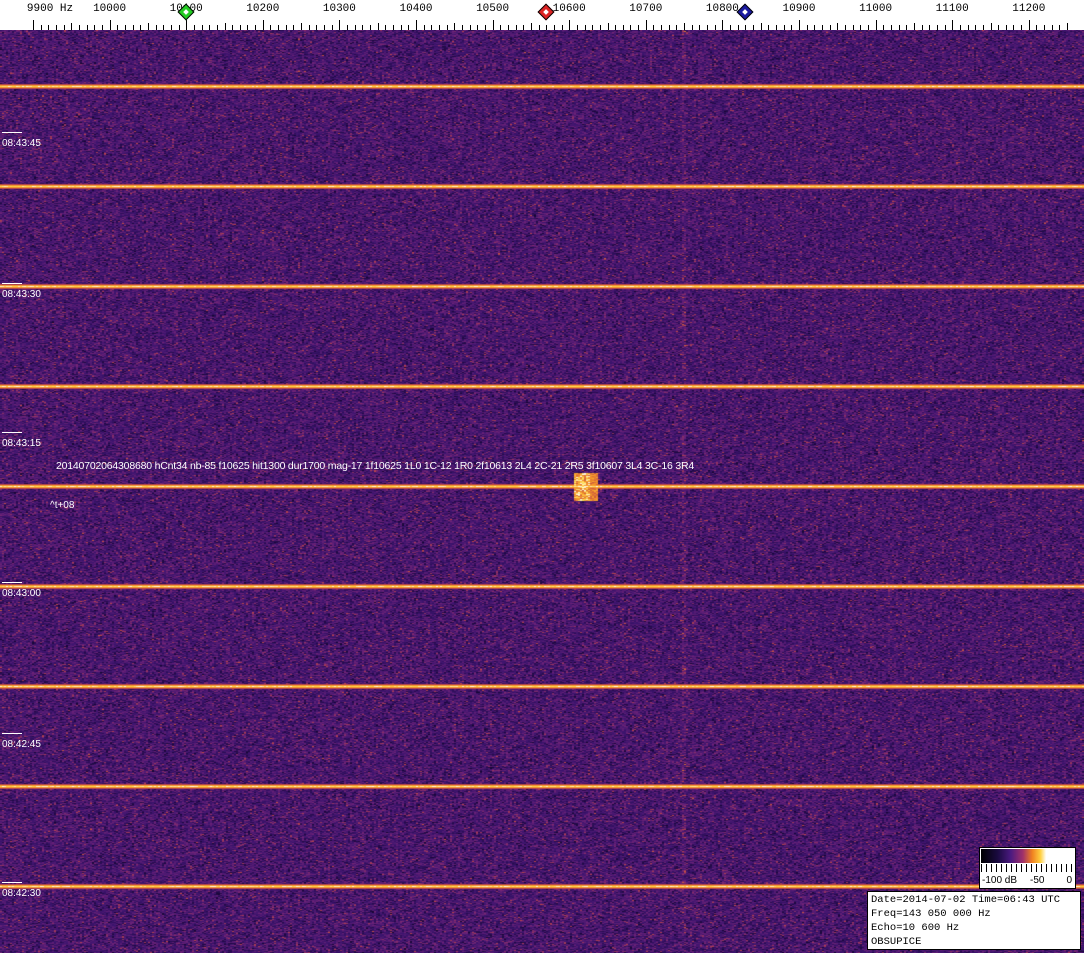 This screenshot has width=1084, height=953. What do you see at coordinates (50, 9) in the screenshot?
I see `frequency-unit-label: 9900 Hz` at bounding box center [50, 9].